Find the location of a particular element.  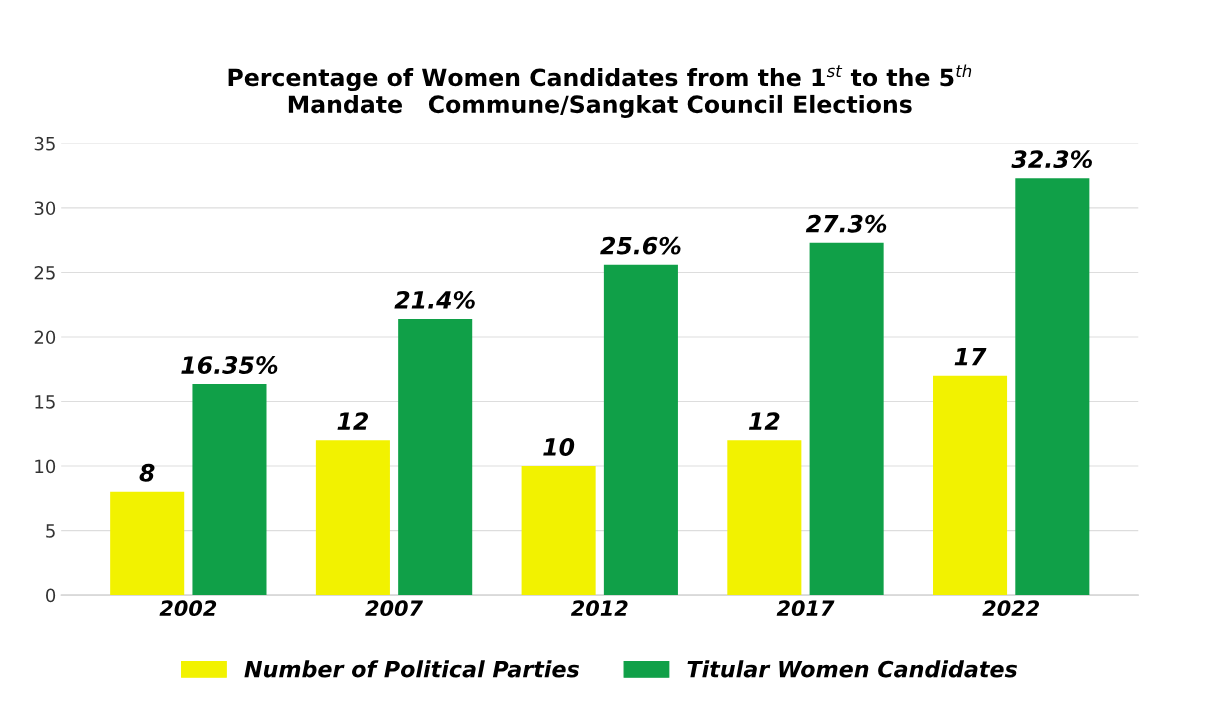

x-tick-label: 2022 is located at coordinates (1011, 608).